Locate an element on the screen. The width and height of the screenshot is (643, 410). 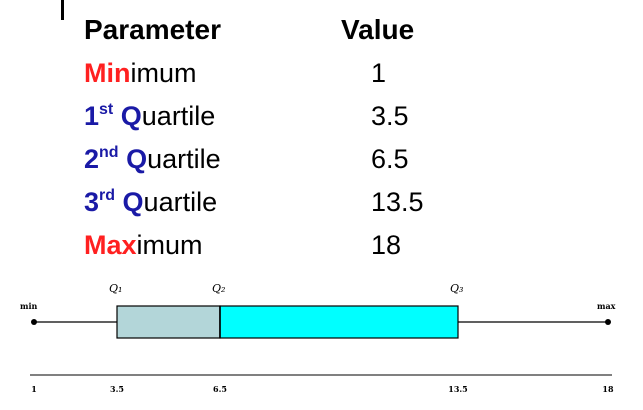
param-lead: 2 is located at coordinates (92, 159).